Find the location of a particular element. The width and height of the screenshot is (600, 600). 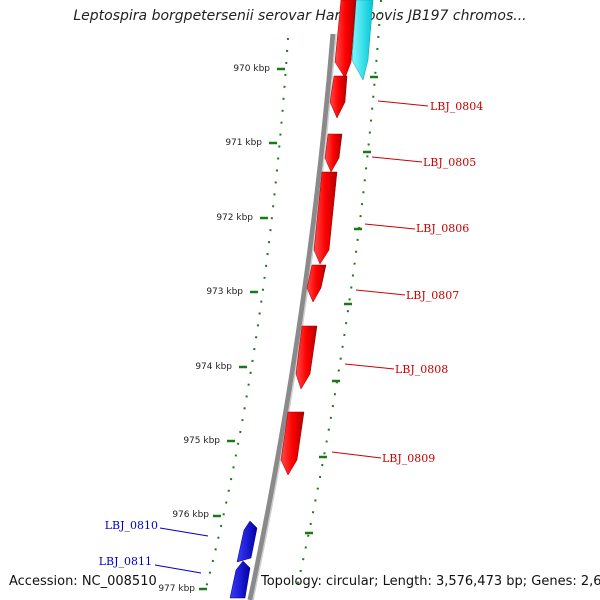

minus-strand-genes is located at coordinates (243, 559).